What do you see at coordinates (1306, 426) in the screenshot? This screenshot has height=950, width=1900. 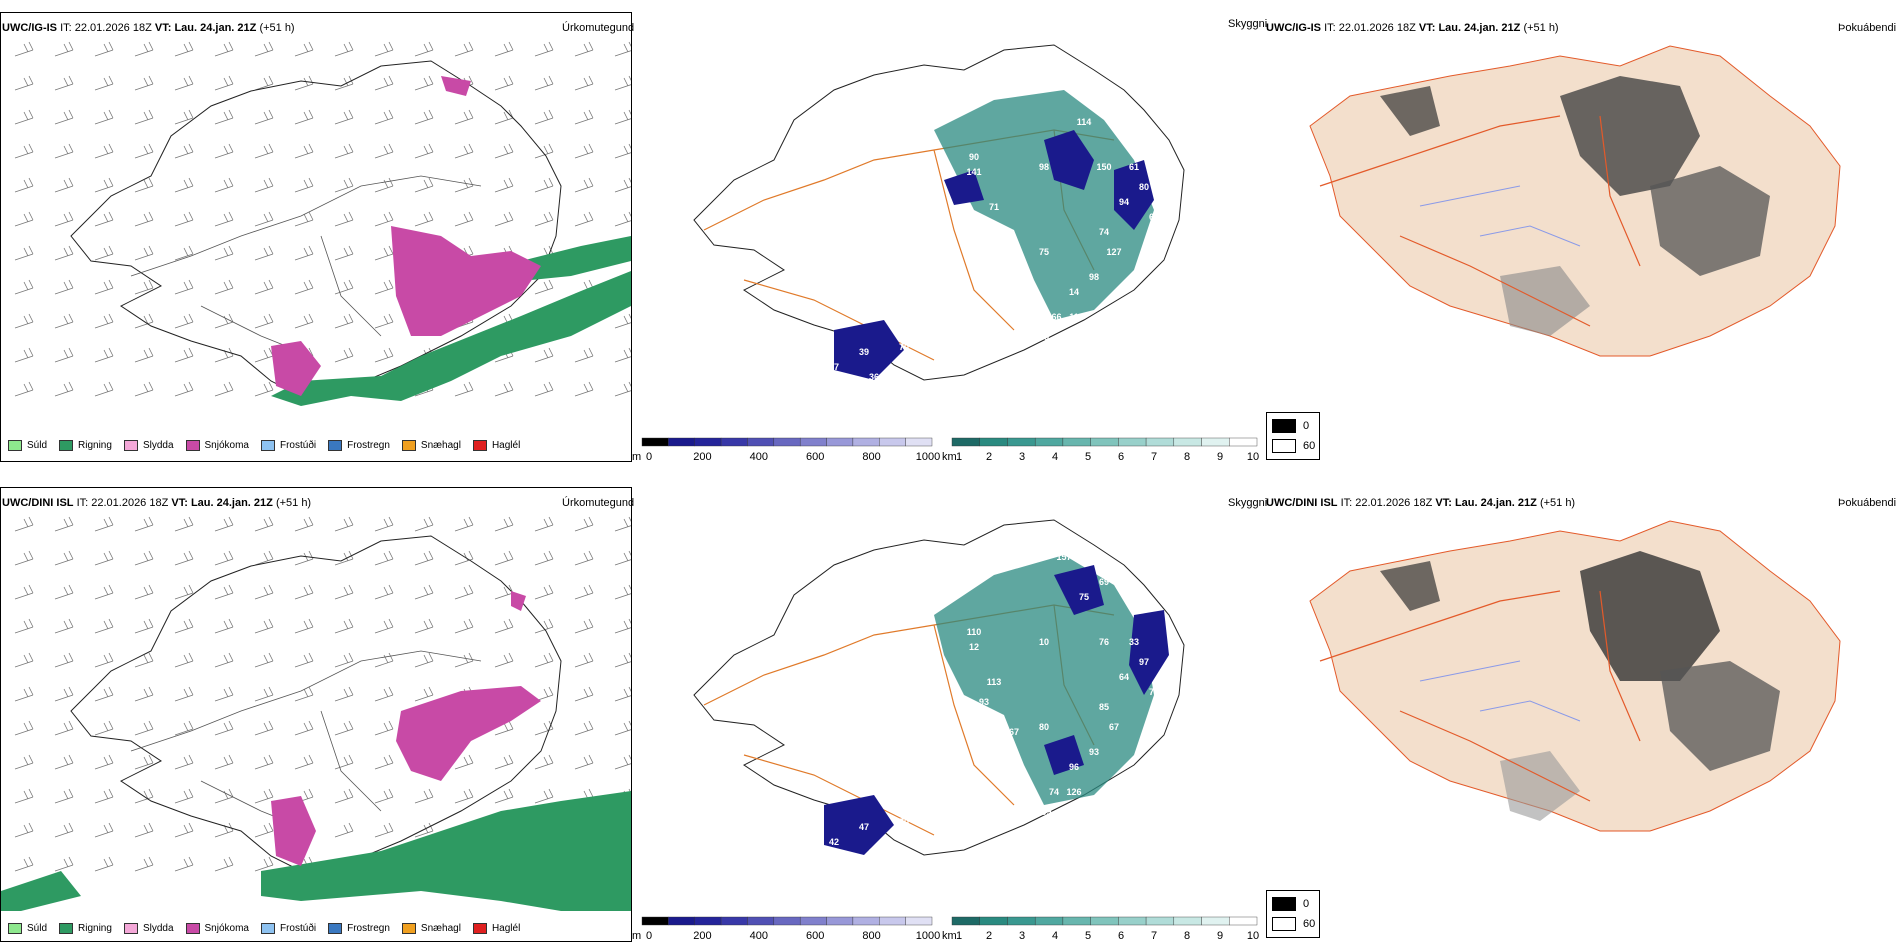 I see `fog-high-label: 0` at bounding box center [1306, 426].